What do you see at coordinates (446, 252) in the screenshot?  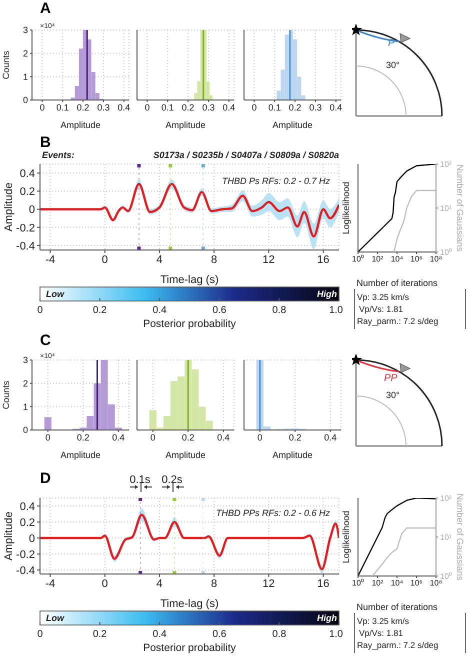 I see `y-tick-label: 10⁰` at bounding box center [446, 252].